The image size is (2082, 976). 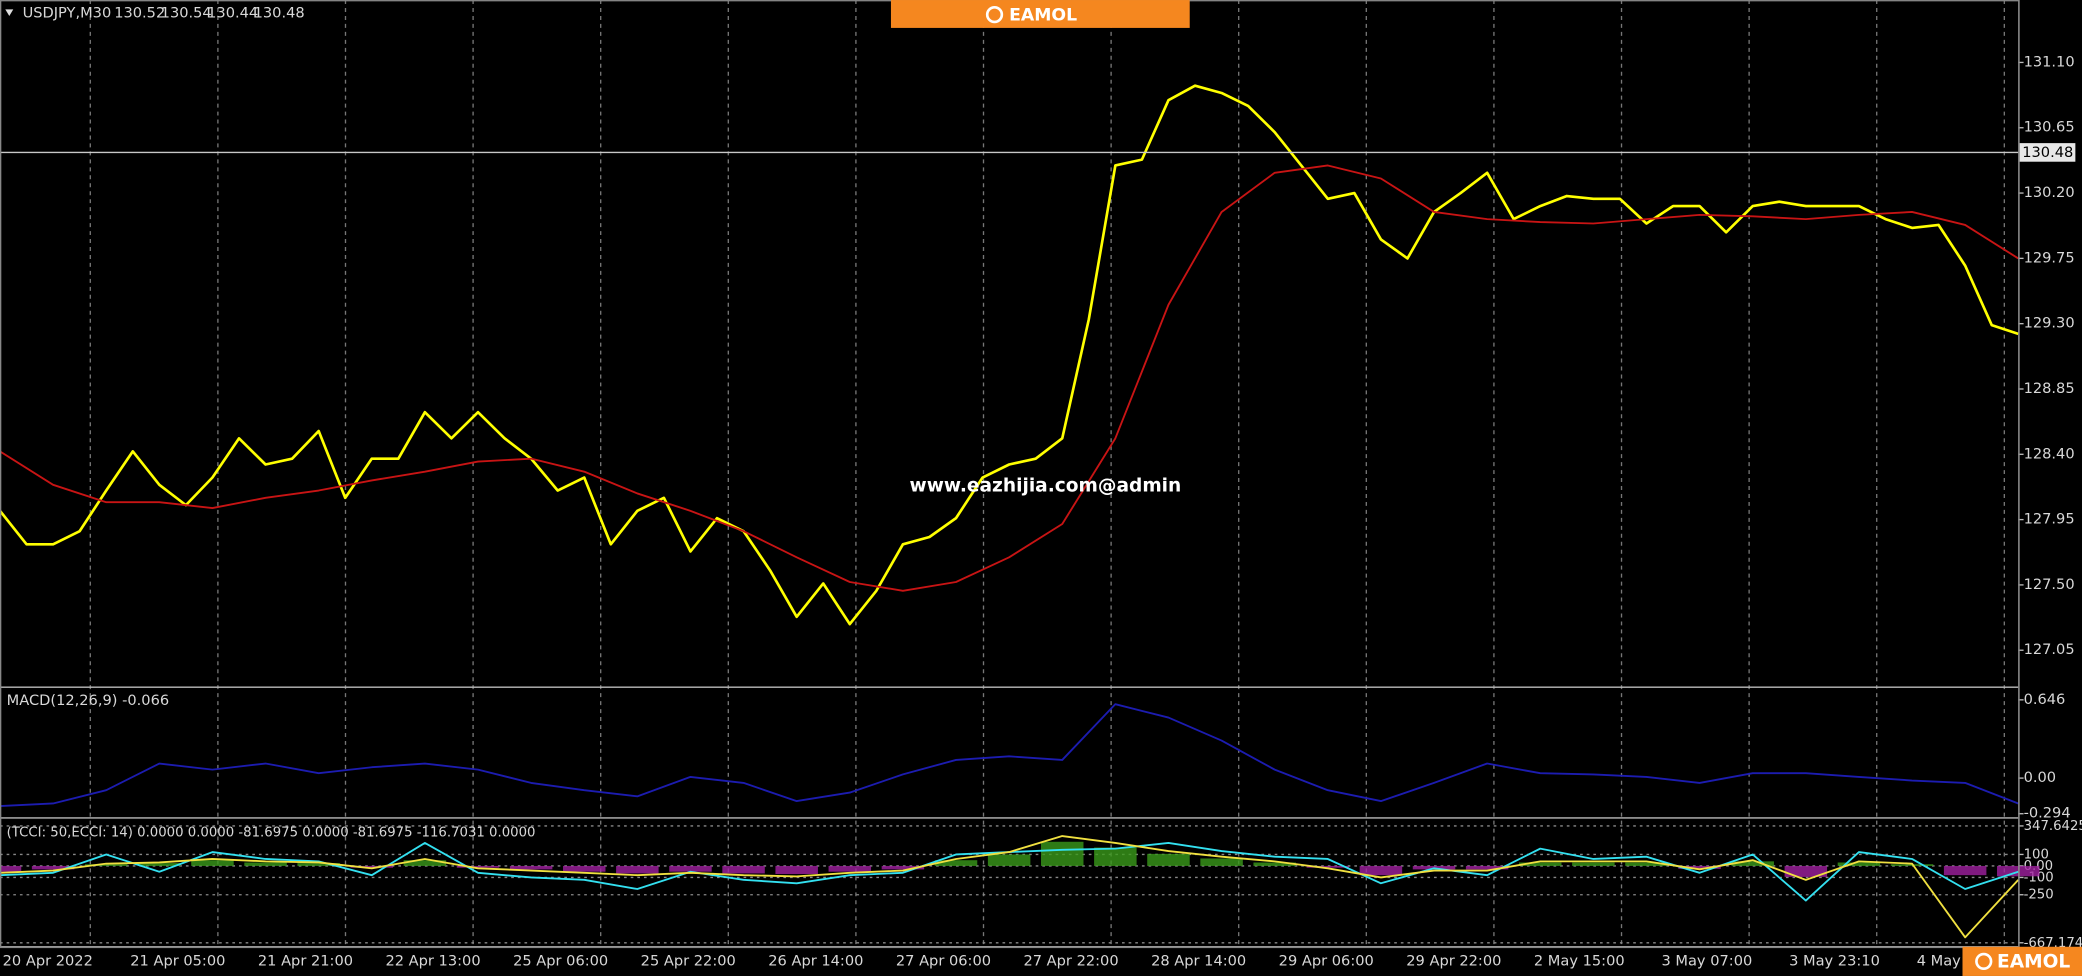 What do you see at coordinates (815, 960) in the screenshot?
I see `x-tick-label: 26 Apr 14:00` at bounding box center [815, 960].